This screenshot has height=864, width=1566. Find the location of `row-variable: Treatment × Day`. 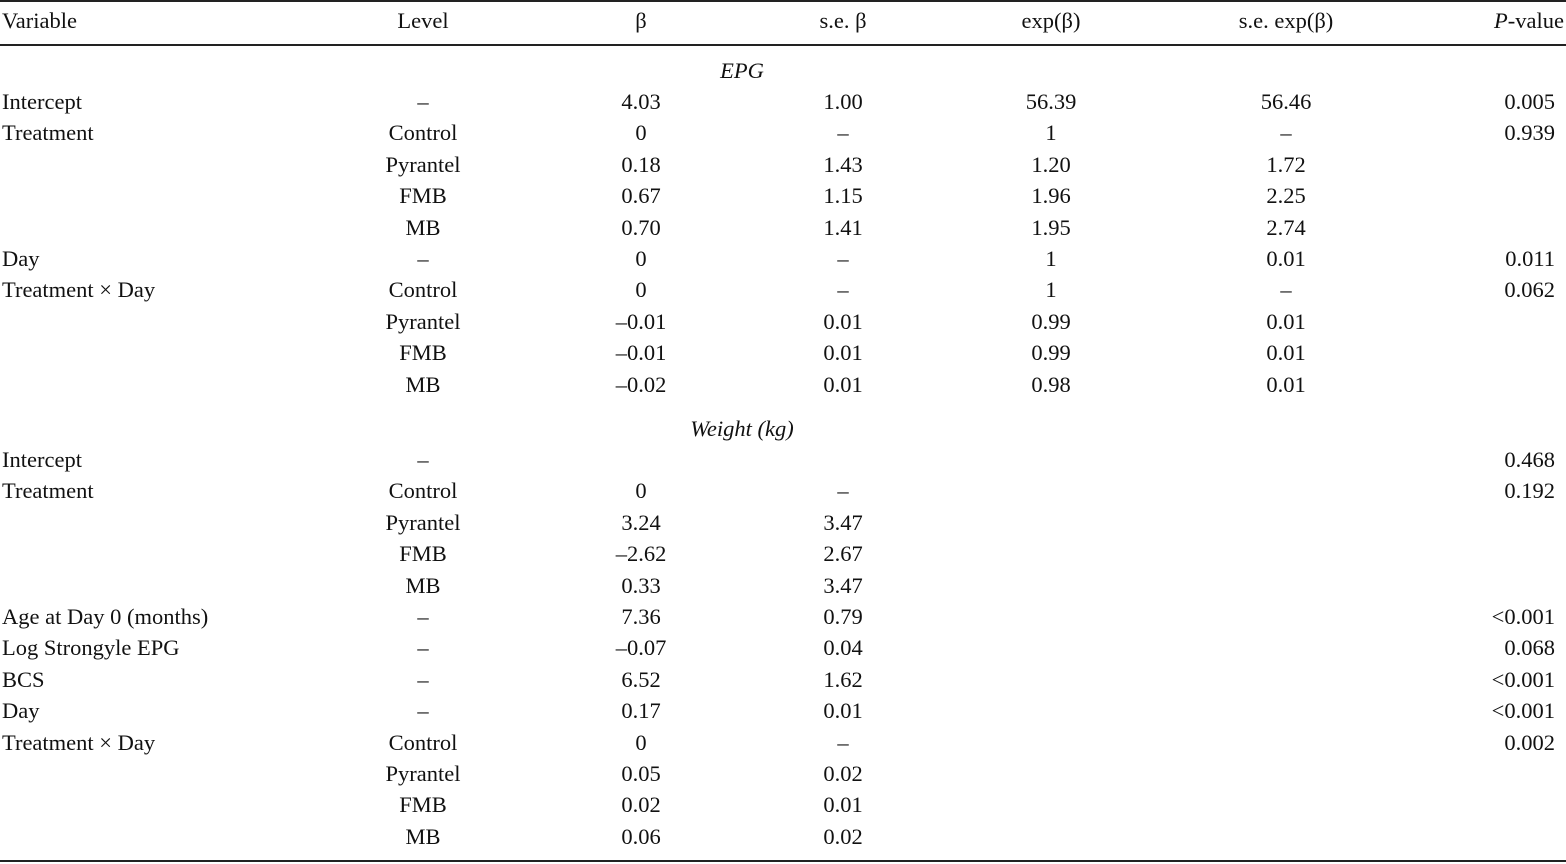

row-variable: Treatment × Day is located at coordinates (79, 290).